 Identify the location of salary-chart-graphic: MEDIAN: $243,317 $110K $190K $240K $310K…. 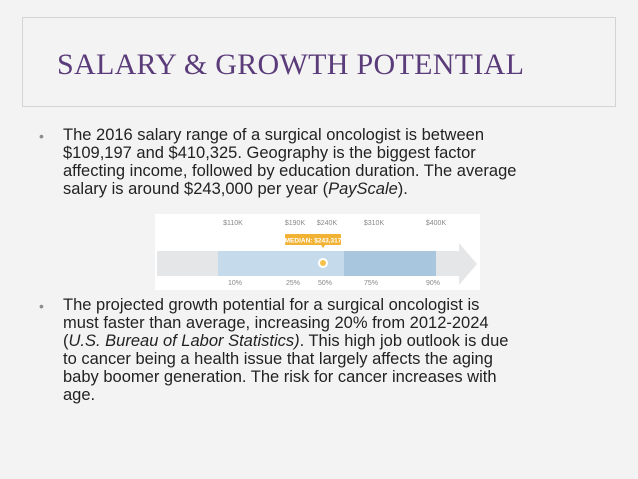
(317, 253).